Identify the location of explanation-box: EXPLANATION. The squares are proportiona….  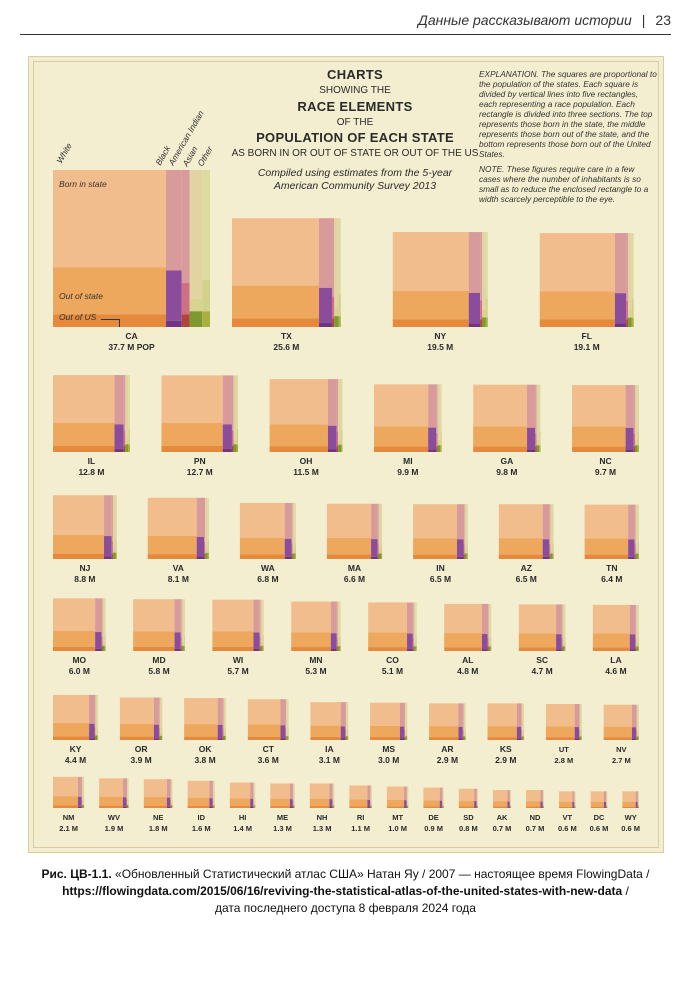
(568, 139).